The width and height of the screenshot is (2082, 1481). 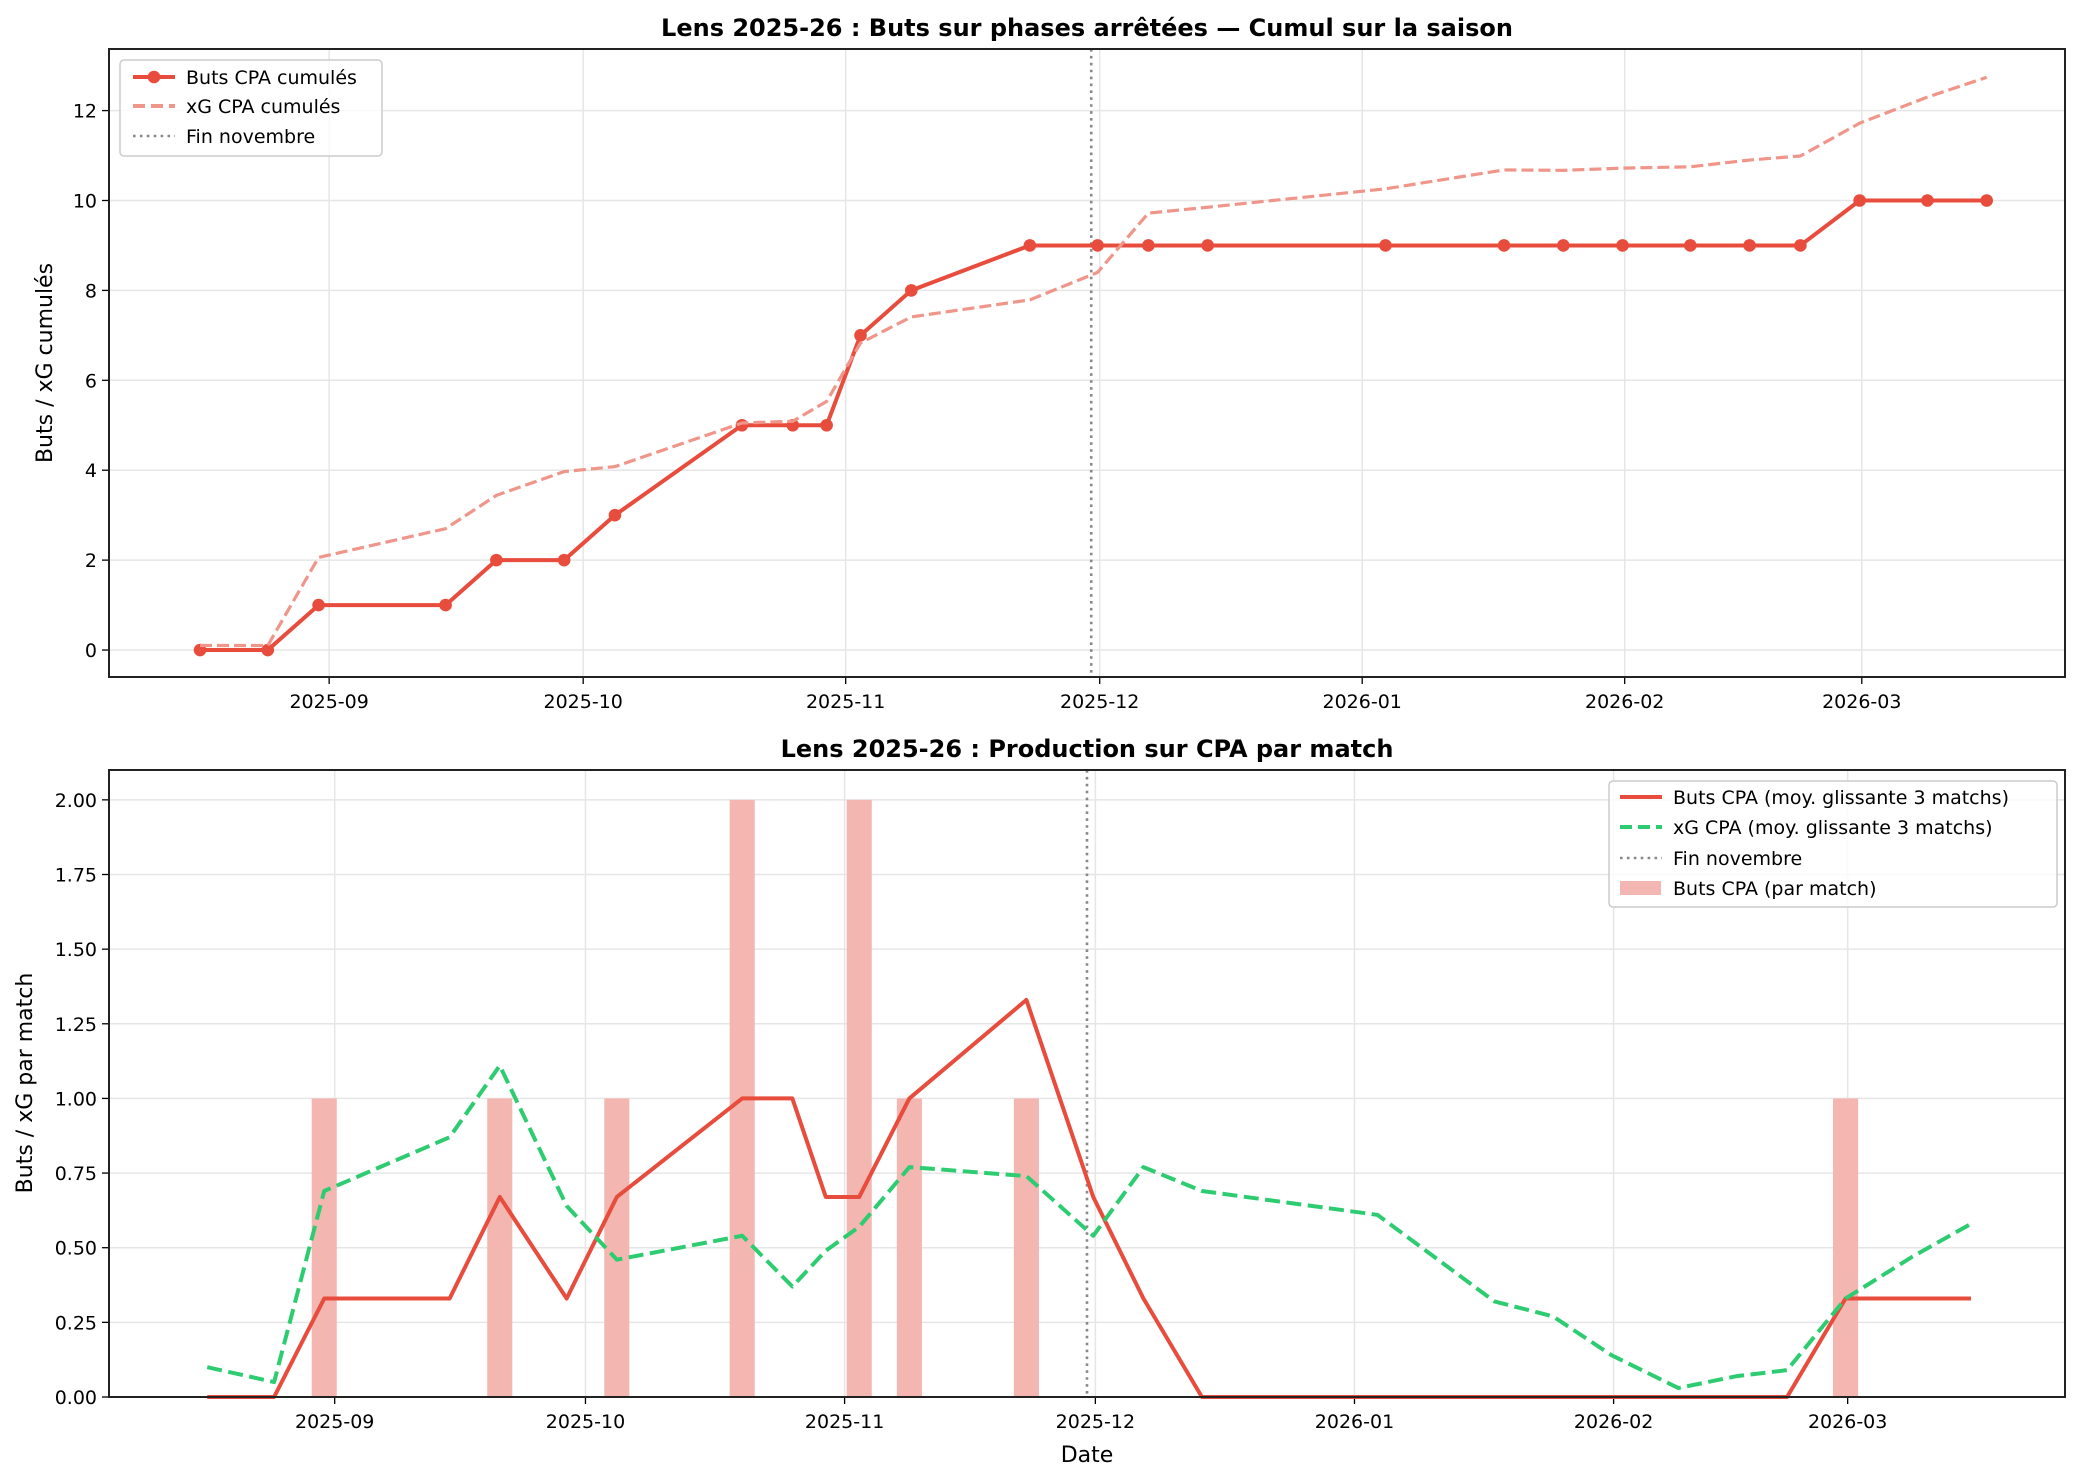 I want to click on y-tick-label: 1.25, so click(x=76, y=1025).